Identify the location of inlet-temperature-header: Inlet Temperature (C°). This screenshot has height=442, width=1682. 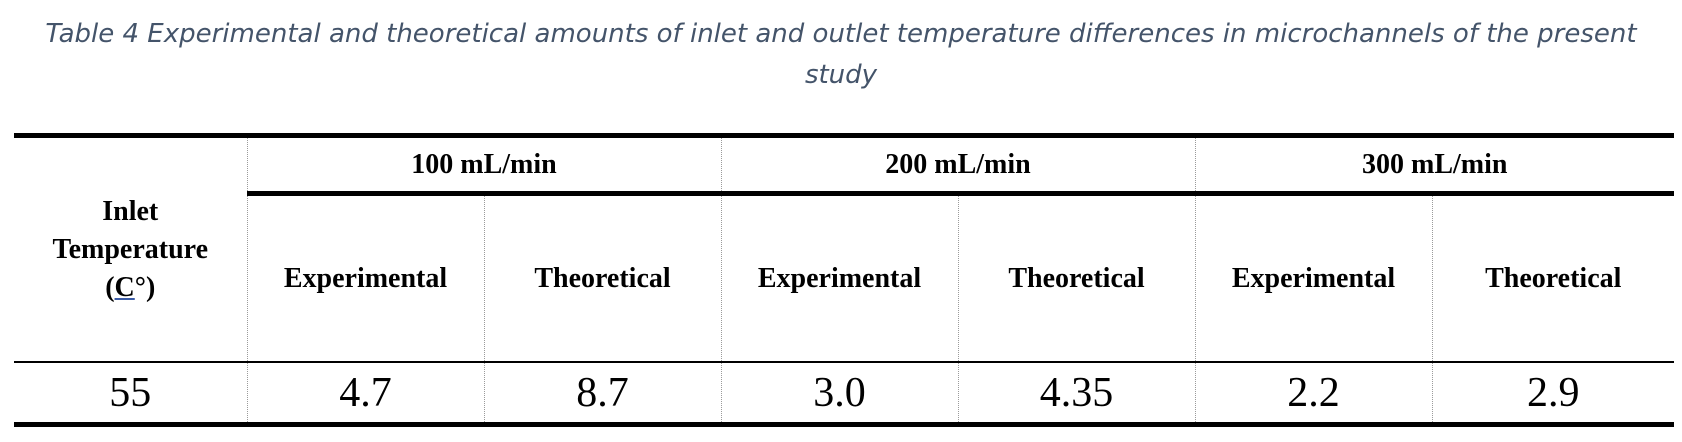
(131, 248).